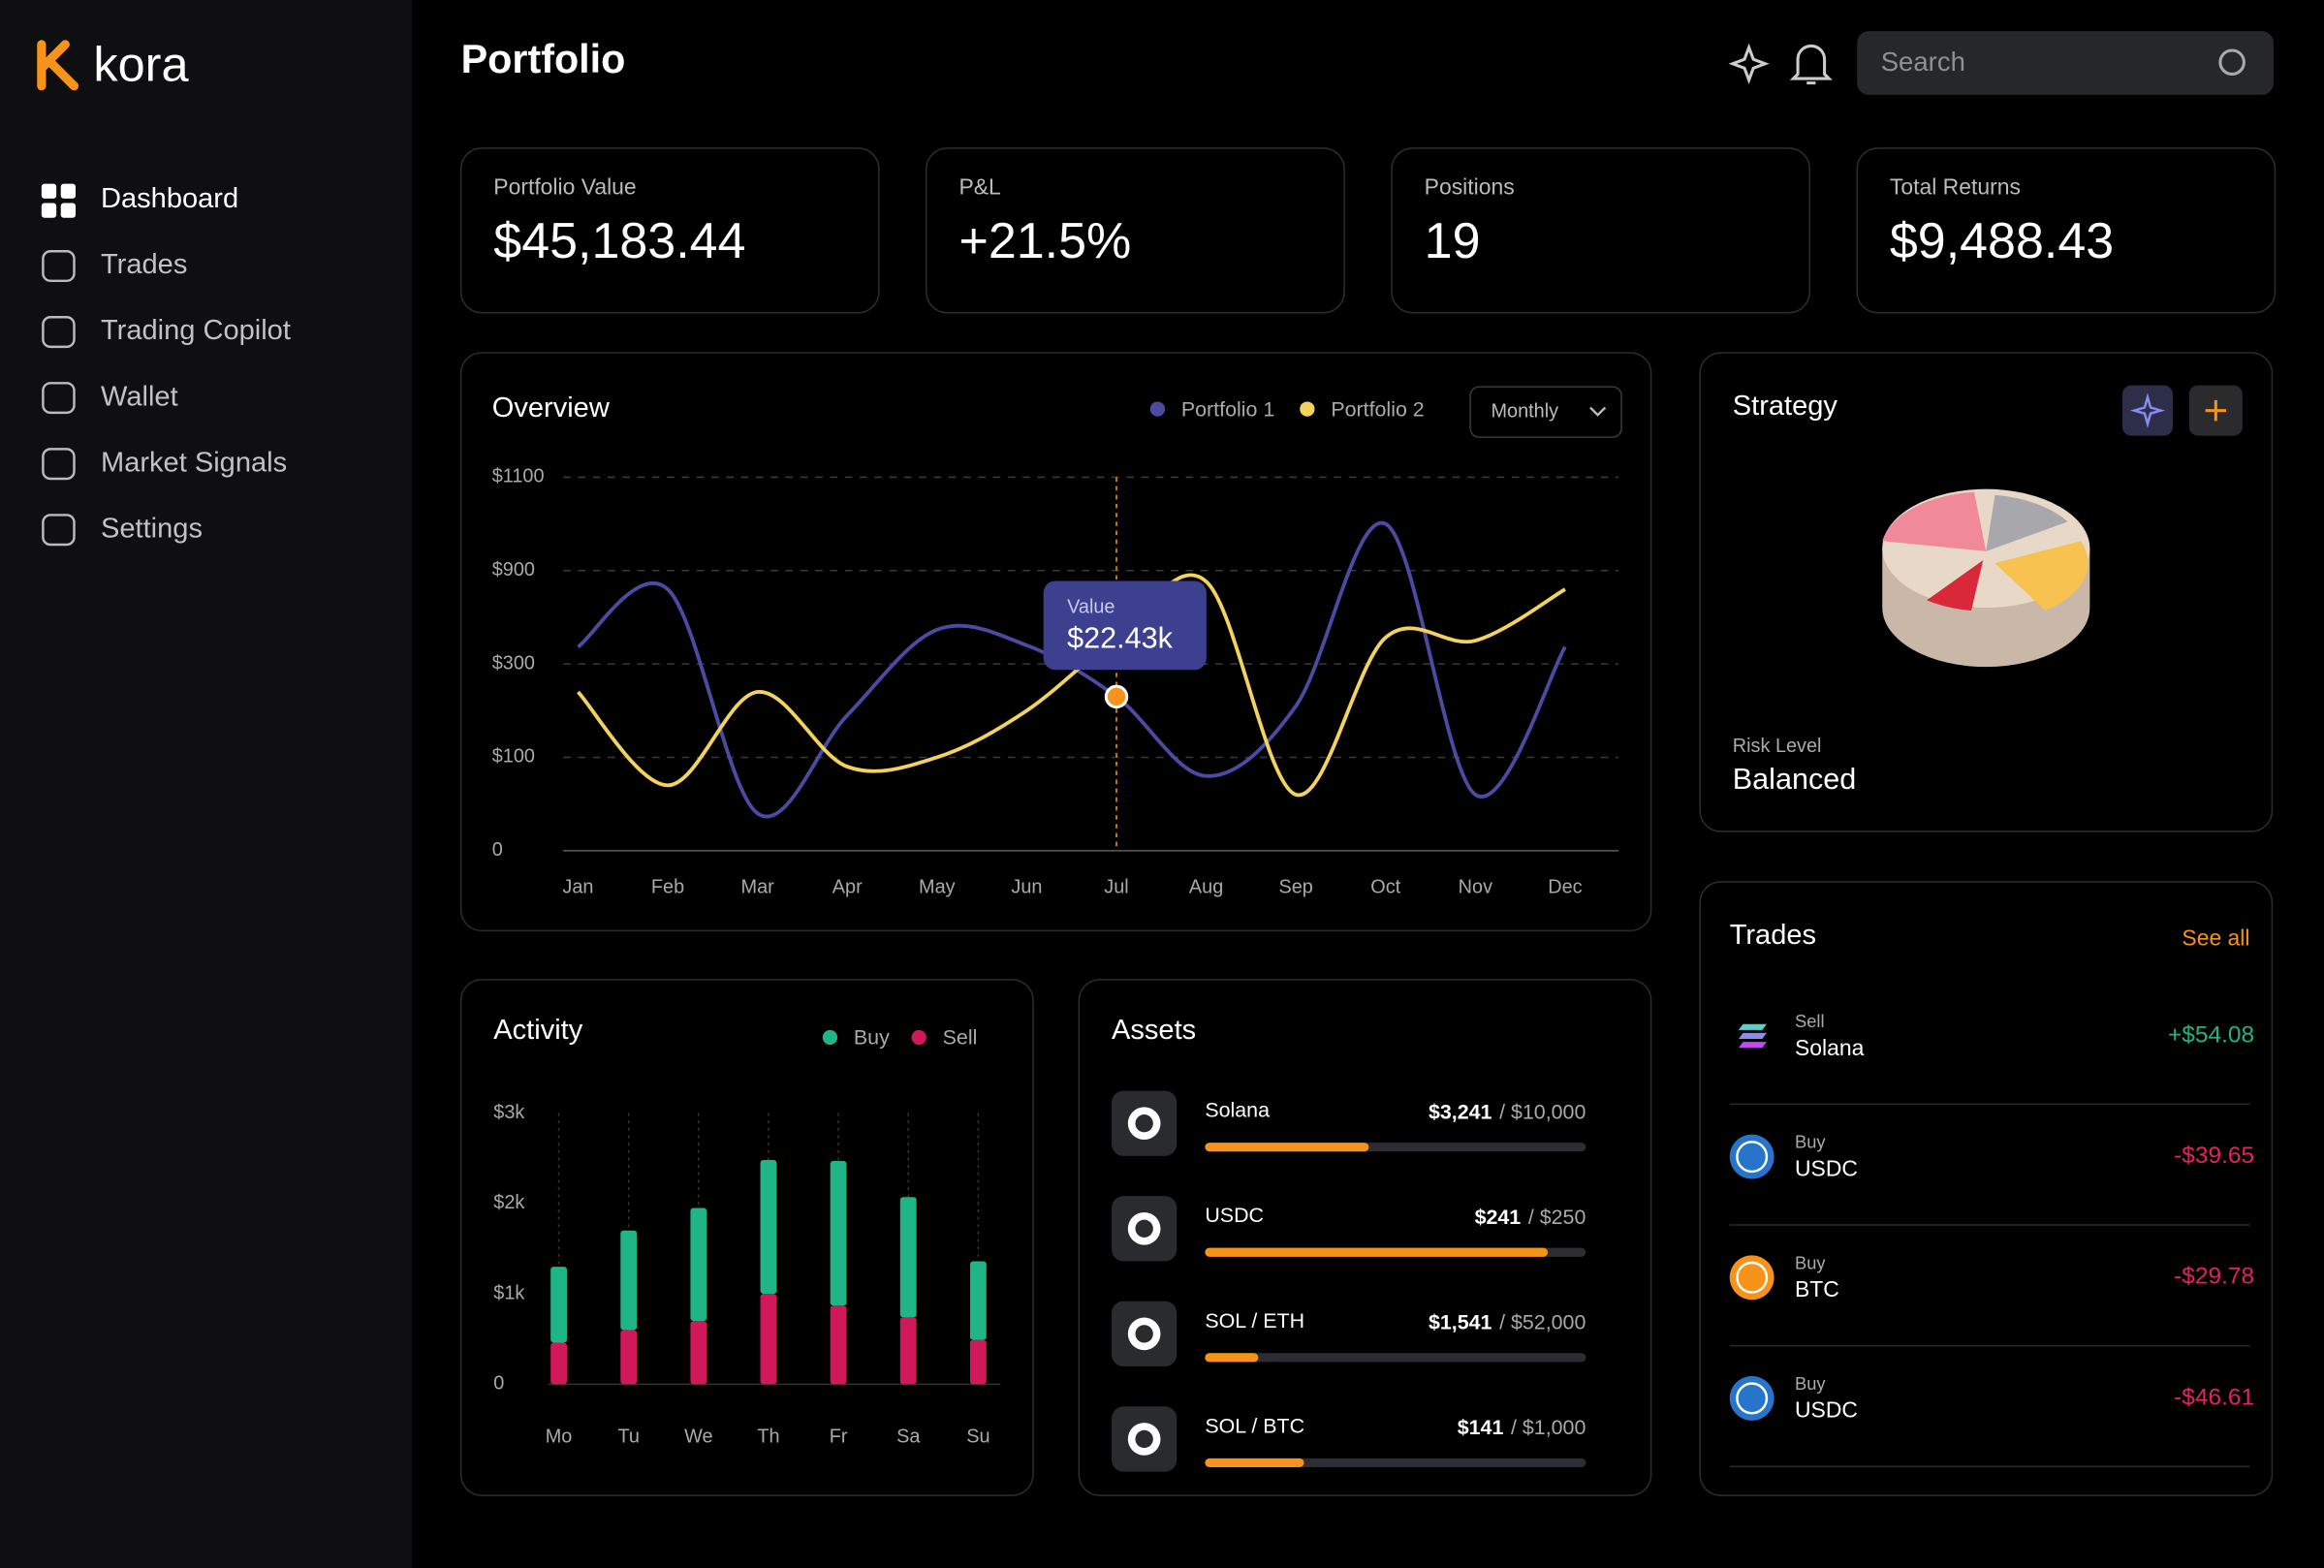 The width and height of the screenshot is (2324, 1568). What do you see at coordinates (979, 186) in the screenshot?
I see `stat-label: P&L` at bounding box center [979, 186].